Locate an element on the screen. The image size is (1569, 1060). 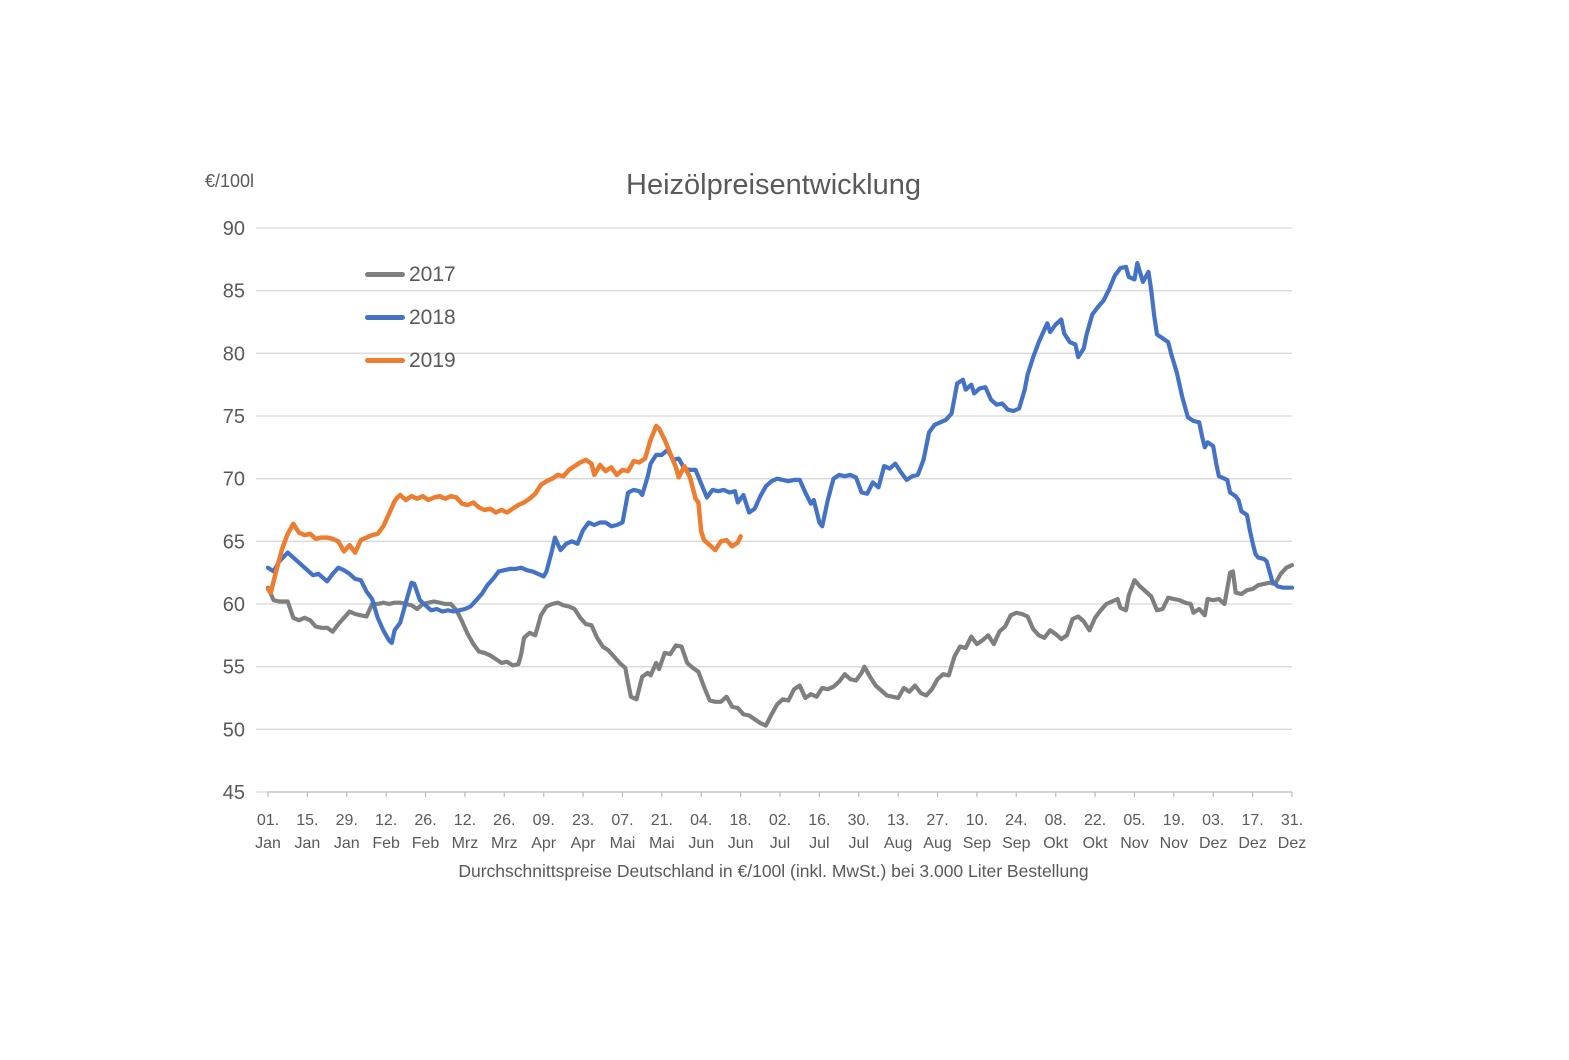
y-axis-unit-label: €/100l is located at coordinates (230, 181).